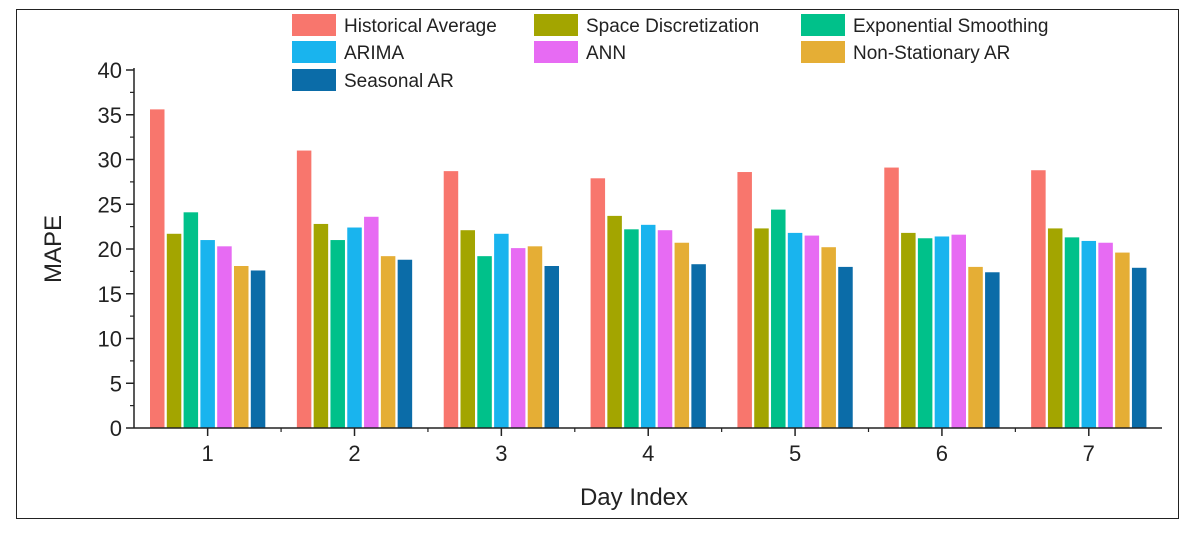 This screenshot has height=541, width=1196. What do you see at coordinates (420, 26) in the screenshot?
I see `legend-label: Historical Average` at bounding box center [420, 26].